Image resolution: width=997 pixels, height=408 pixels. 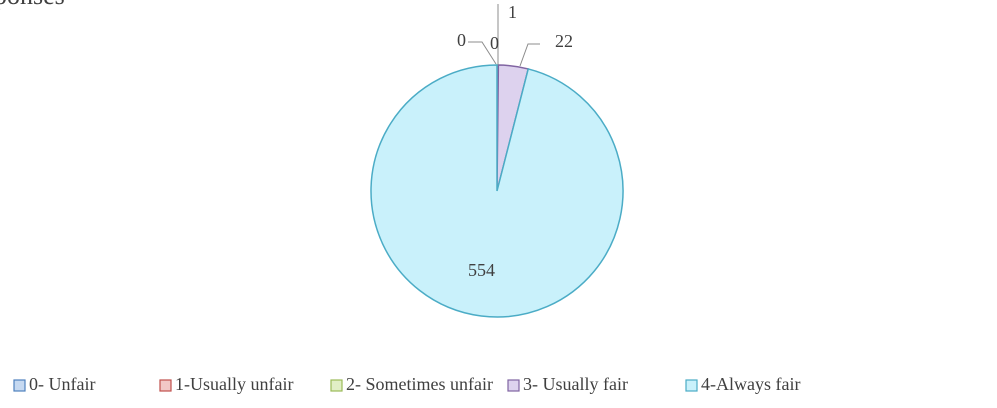 What do you see at coordinates (504, 35) in the screenshot?
I see `leader-lines` at bounding box center [504, 35].